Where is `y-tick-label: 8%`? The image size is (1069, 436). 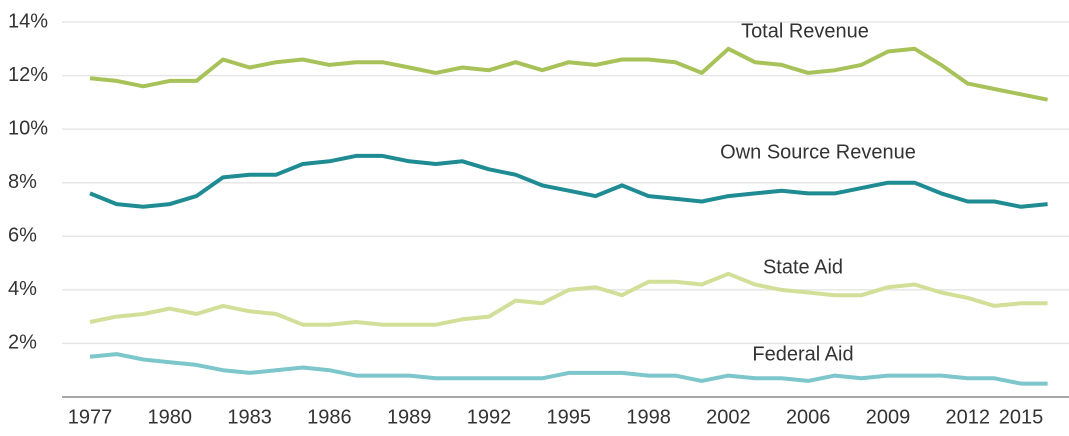
y-tick-label: 8% is located at coordinates (22, 182).